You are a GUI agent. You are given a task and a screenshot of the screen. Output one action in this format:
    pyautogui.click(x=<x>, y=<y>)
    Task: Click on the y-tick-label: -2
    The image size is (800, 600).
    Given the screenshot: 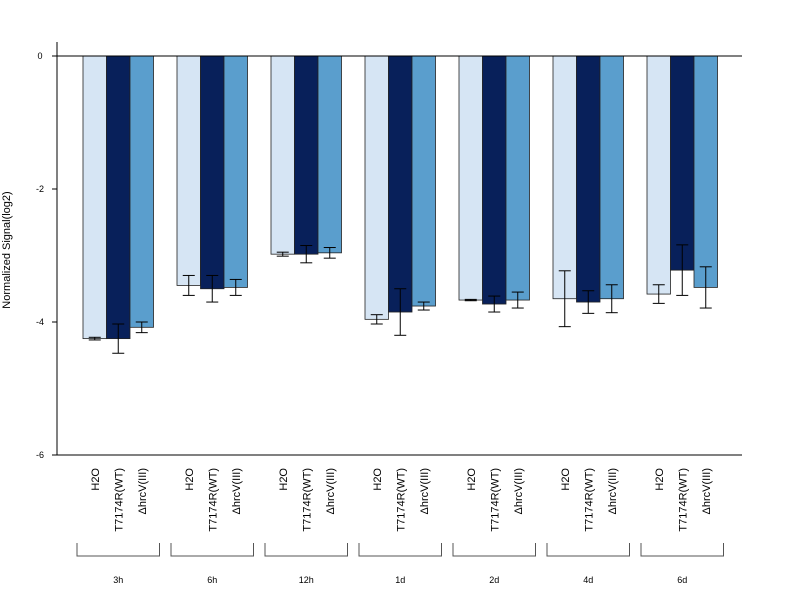 What is the action you would take?
    pyautogui.click(x=40, y=189)
    